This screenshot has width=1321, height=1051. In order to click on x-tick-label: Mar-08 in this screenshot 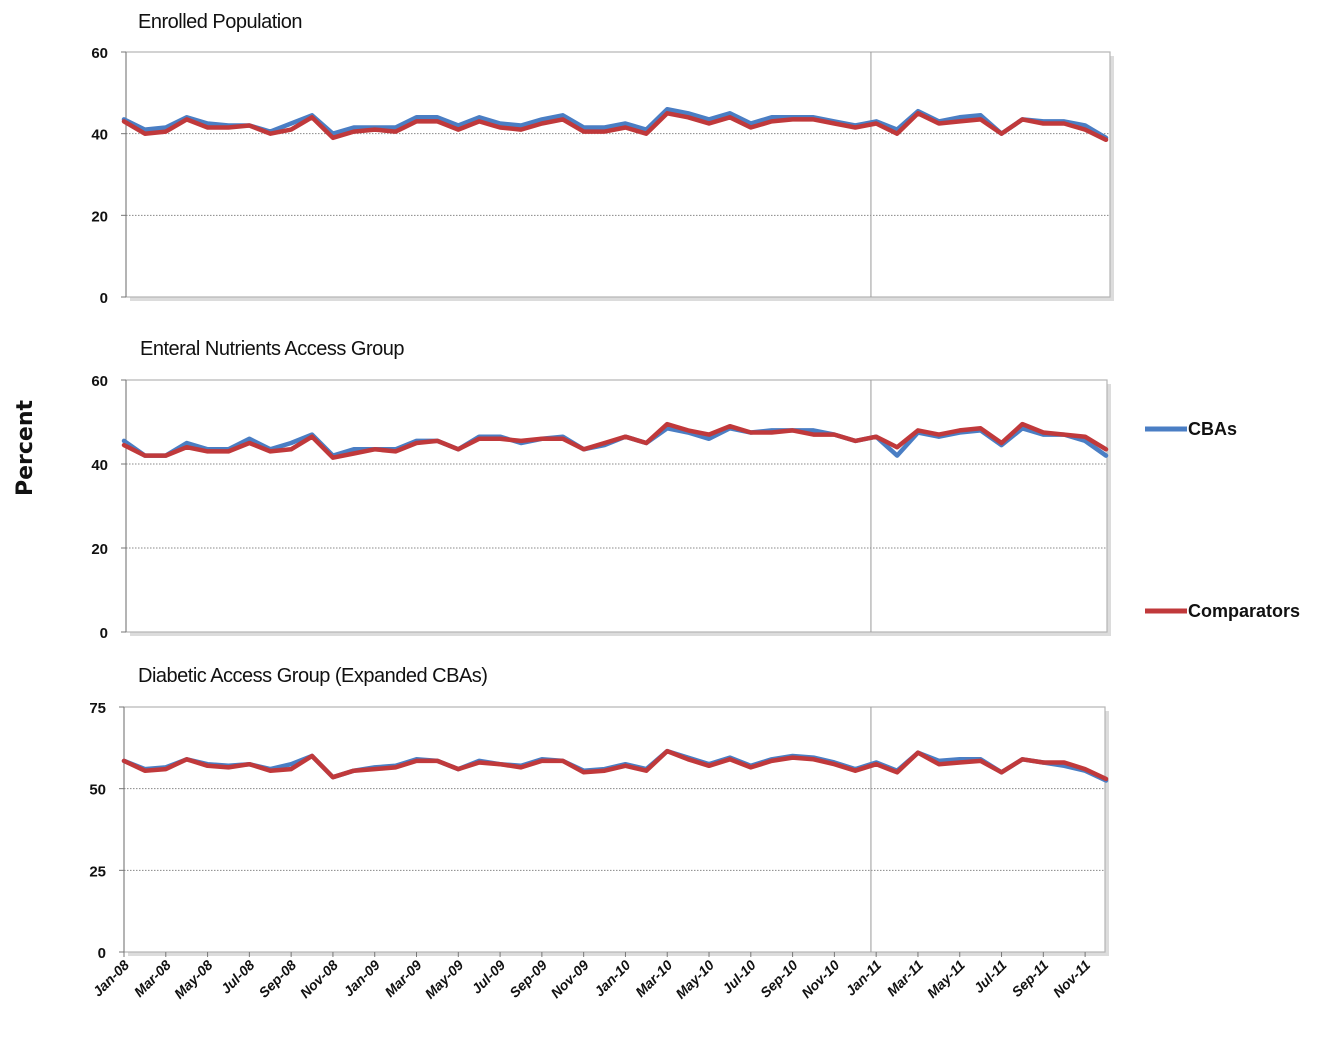, I will do `click(152, 978)`.